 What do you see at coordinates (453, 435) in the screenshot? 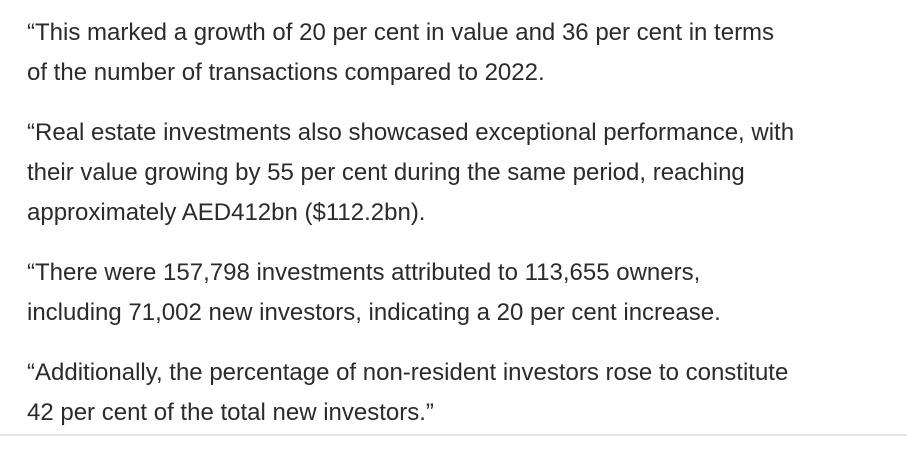
I see `bottom-divider` at bounding box center [453, 435].